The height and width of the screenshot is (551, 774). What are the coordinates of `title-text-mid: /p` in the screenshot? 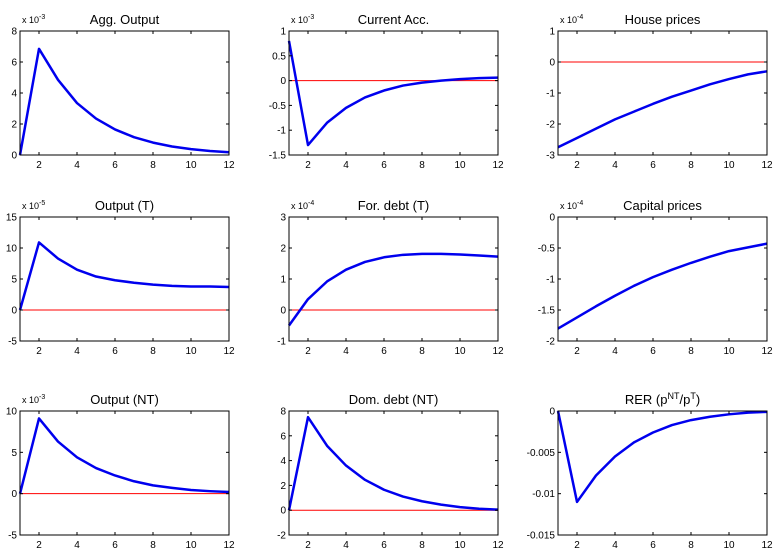 It's located at (684, 399).